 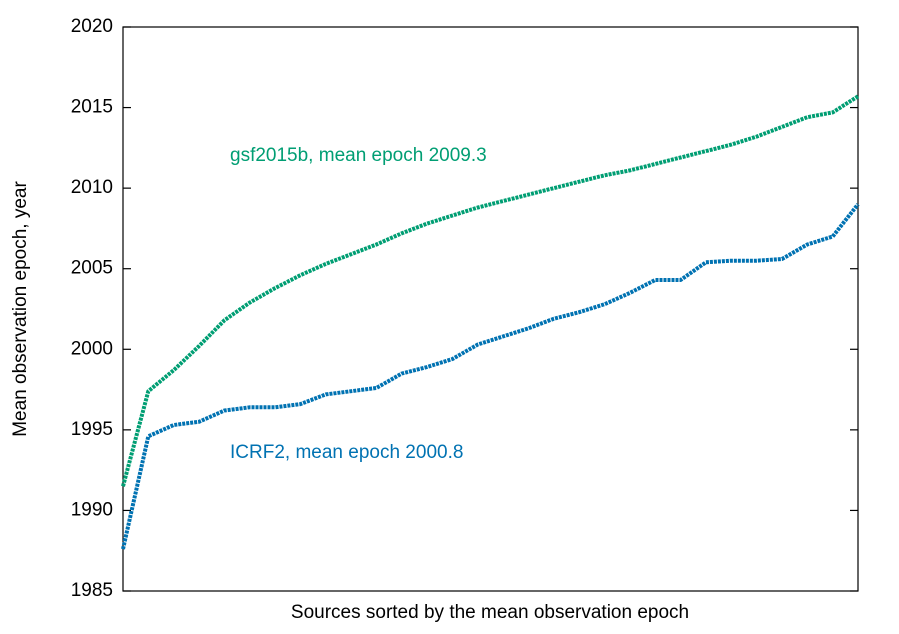 I want to click on y-tick-label: 2010, so click(x=92, y=187).